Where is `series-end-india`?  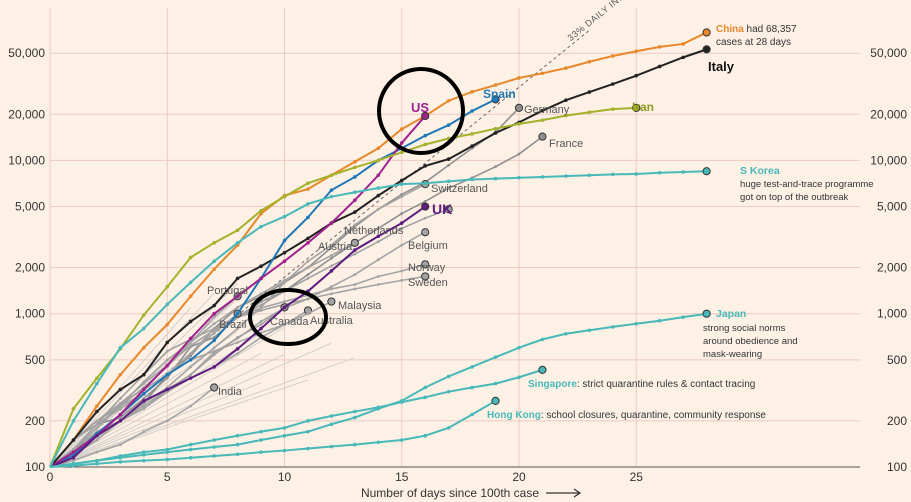 series-end-india is located at coordinates (214, 387).